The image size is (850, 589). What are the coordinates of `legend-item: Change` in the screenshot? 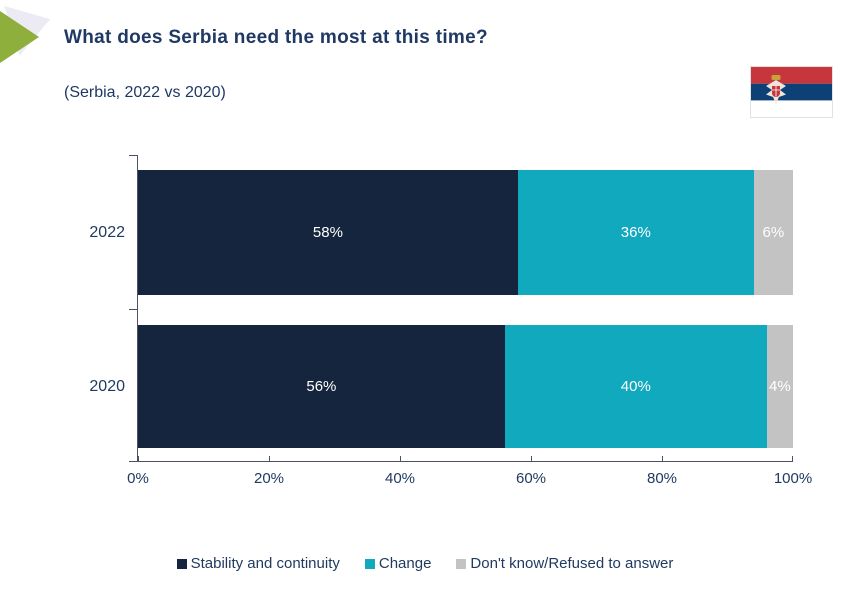 It's located at (398, 563).